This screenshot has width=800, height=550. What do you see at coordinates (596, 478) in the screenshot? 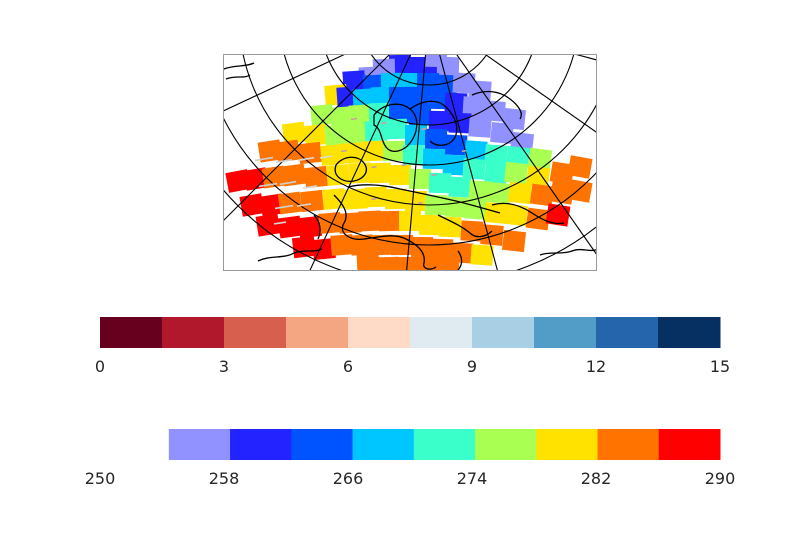
I see `temperature-tick-label: 282` at bounding box center [596, 478].